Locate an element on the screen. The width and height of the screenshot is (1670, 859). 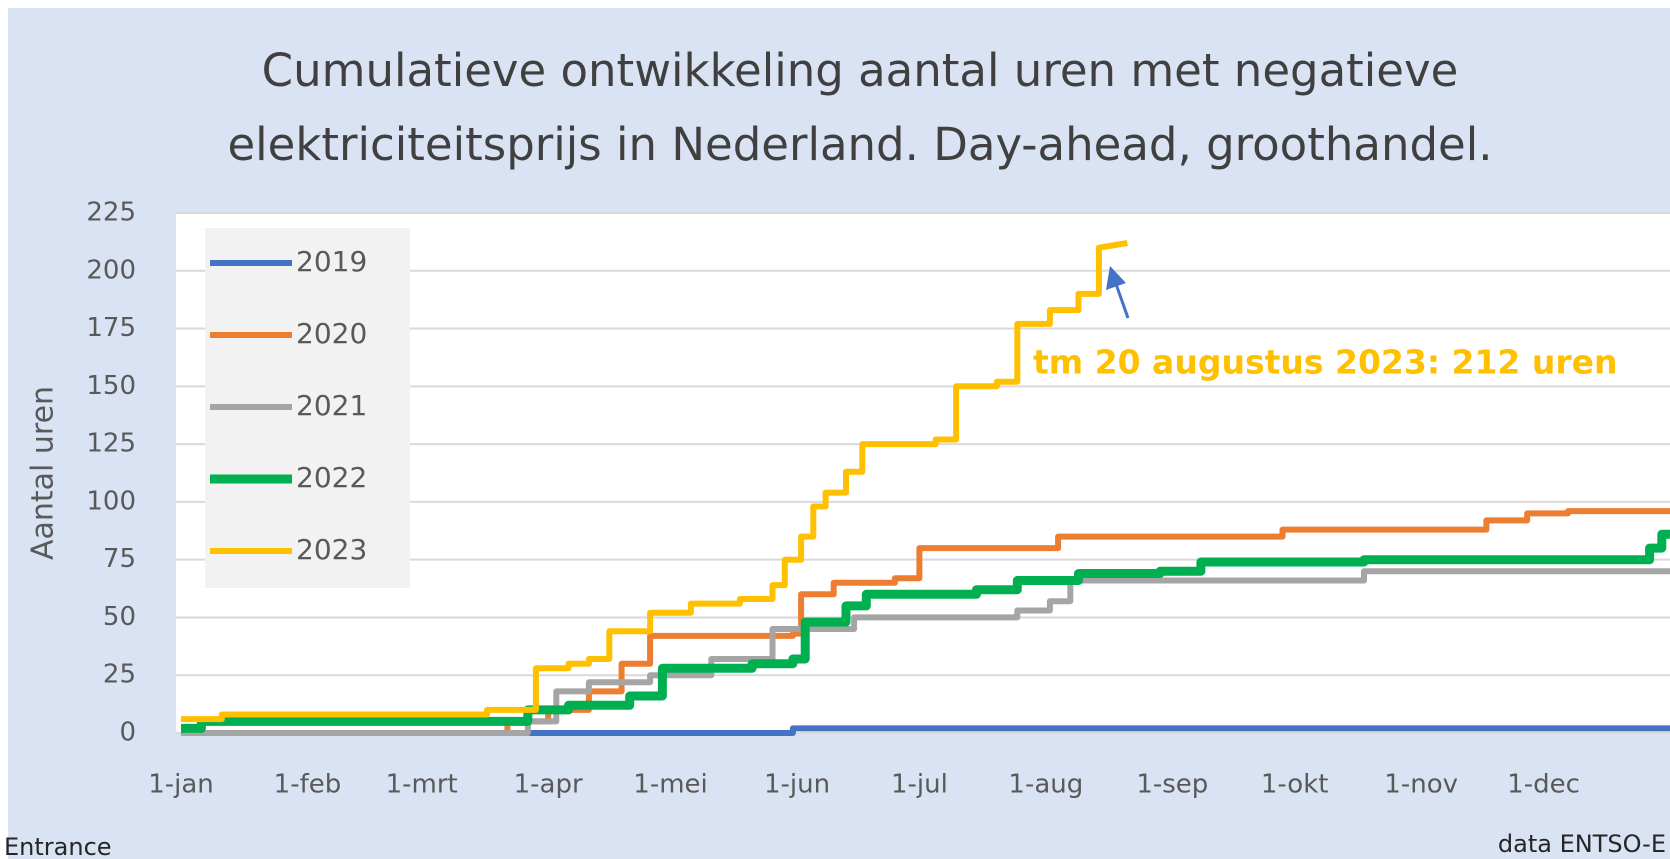
x-tick-label: 1-mrt is located at coordinates (422, 785).